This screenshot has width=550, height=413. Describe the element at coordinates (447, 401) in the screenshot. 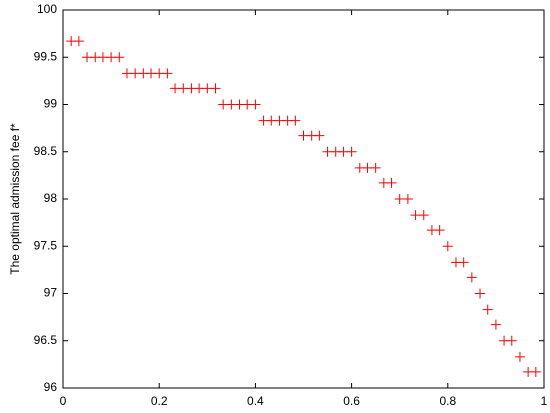

I see `x-tick-label: 0.8` at that location.